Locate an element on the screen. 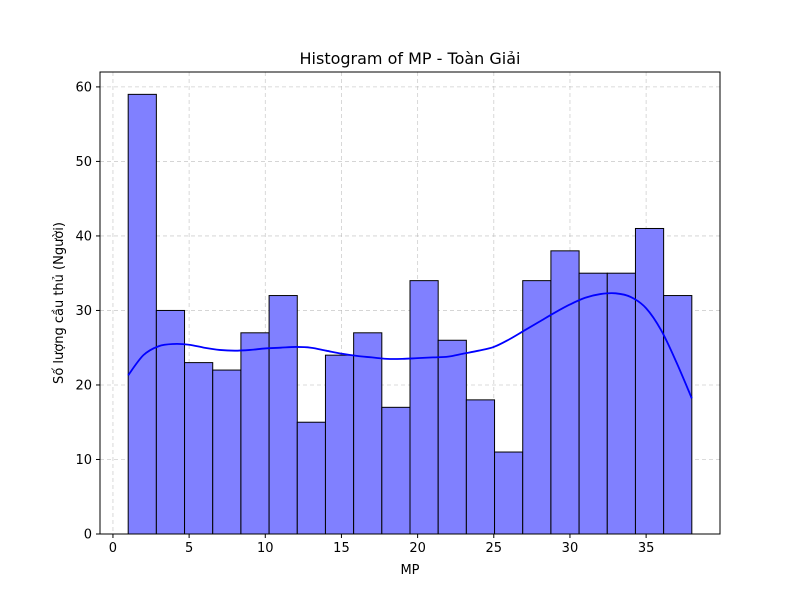 The height and width of the screenshot is (604, 800). x-tick-label: 5 is located at coordinates (189, 548).